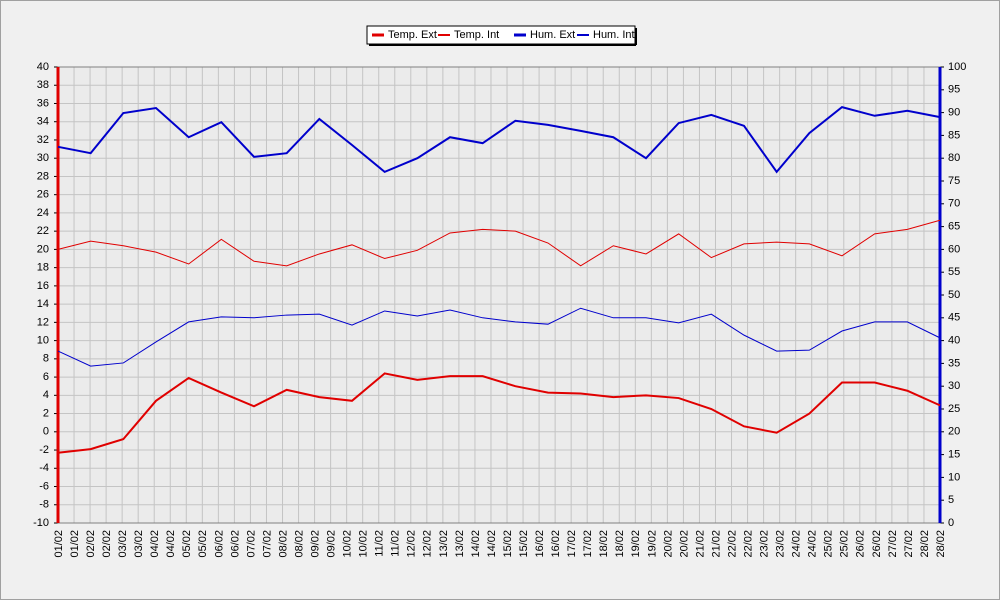 This screenshot has width=1000, height=600. What do you see at coordinates (954, 455) in the screenshot?
I see `y2-tick-label: 15` at bounding box center [954, 455].